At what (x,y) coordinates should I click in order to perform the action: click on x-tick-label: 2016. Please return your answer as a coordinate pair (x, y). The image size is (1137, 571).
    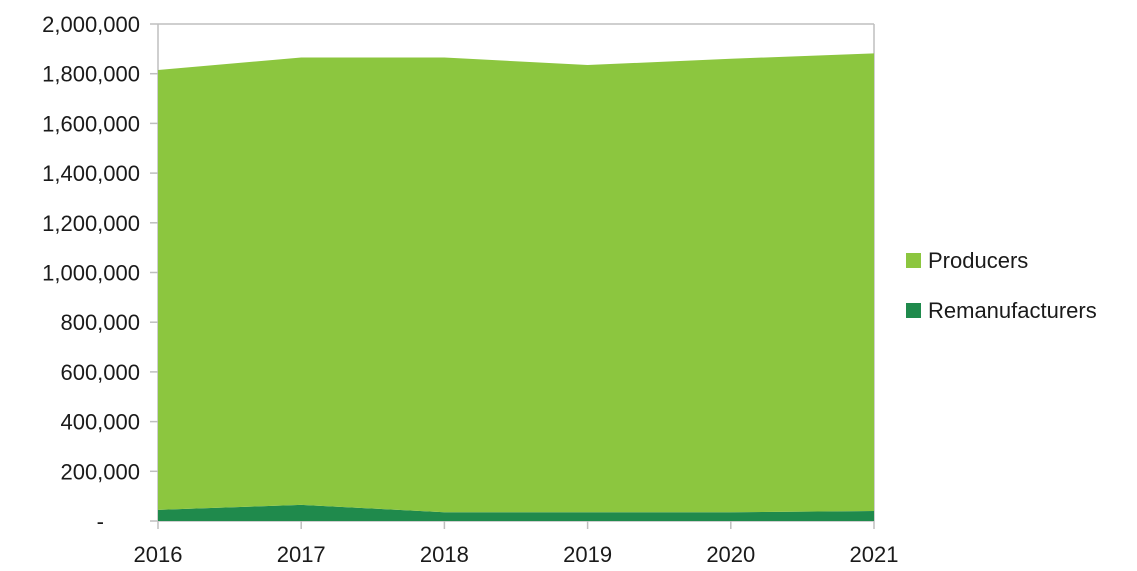
    Looking at the image, I should click on (158, 554).